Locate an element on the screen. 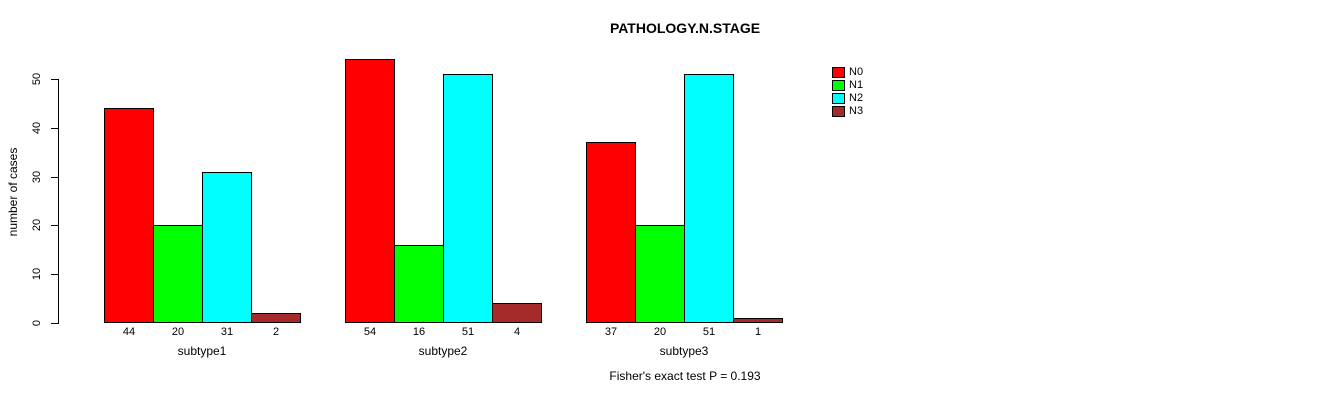 The height and width of the screenshot is (400, 1340). legend-swatch-n1 is located at coordinates (838, 85).